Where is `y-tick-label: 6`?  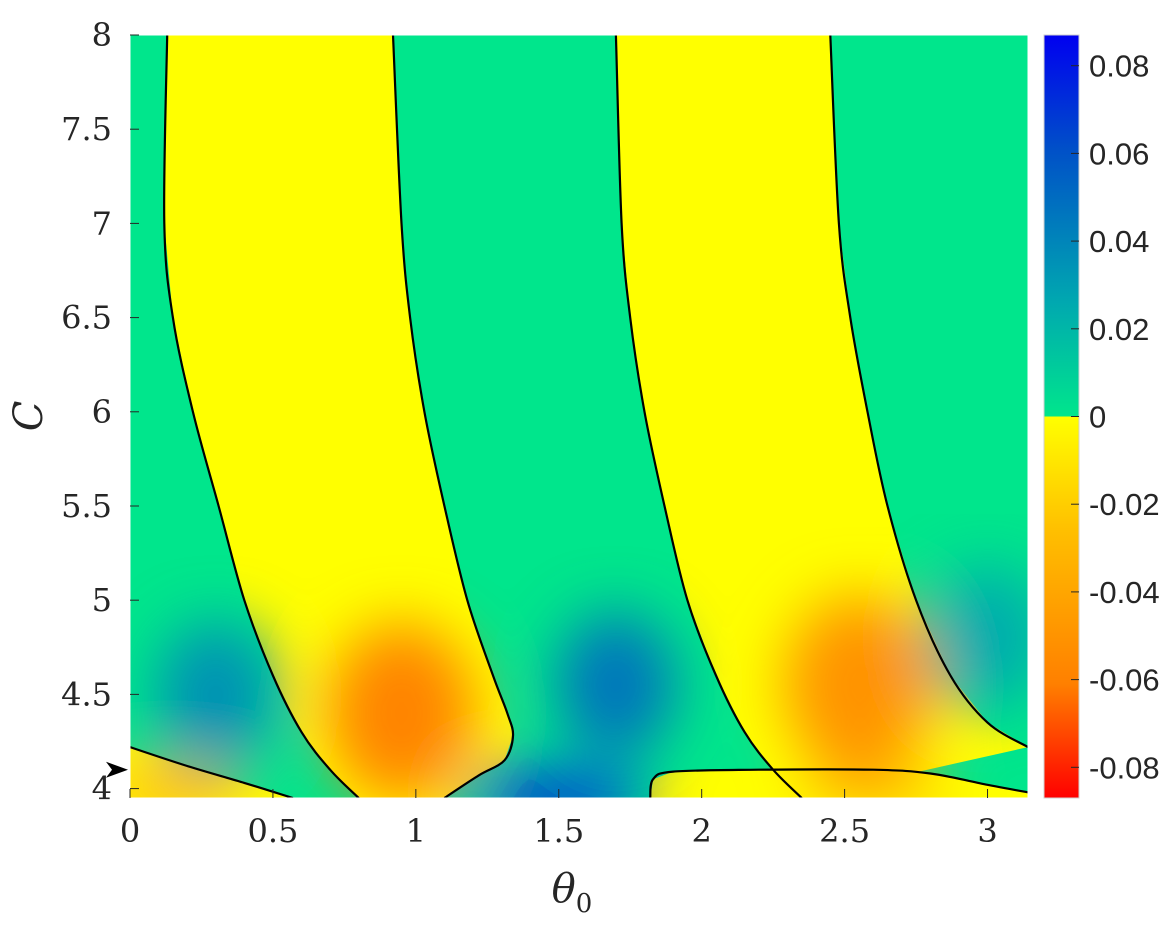
y-tick-label: 6 is located at coordinates (102, 412).